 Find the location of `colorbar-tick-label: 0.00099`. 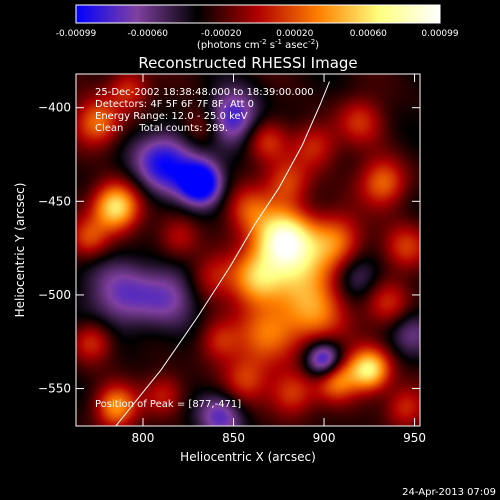

colorbar-tick-label: 0.00099 is located at coordinates (439, 34).